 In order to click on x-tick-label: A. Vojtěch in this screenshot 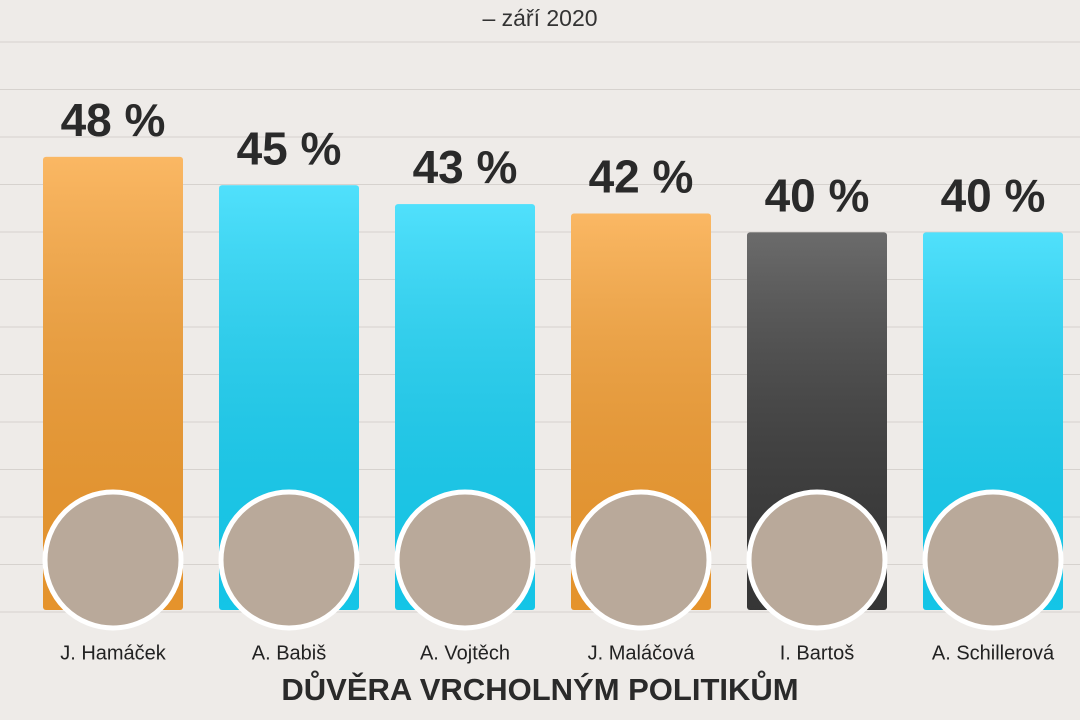, I will do `click(465, 653)`.